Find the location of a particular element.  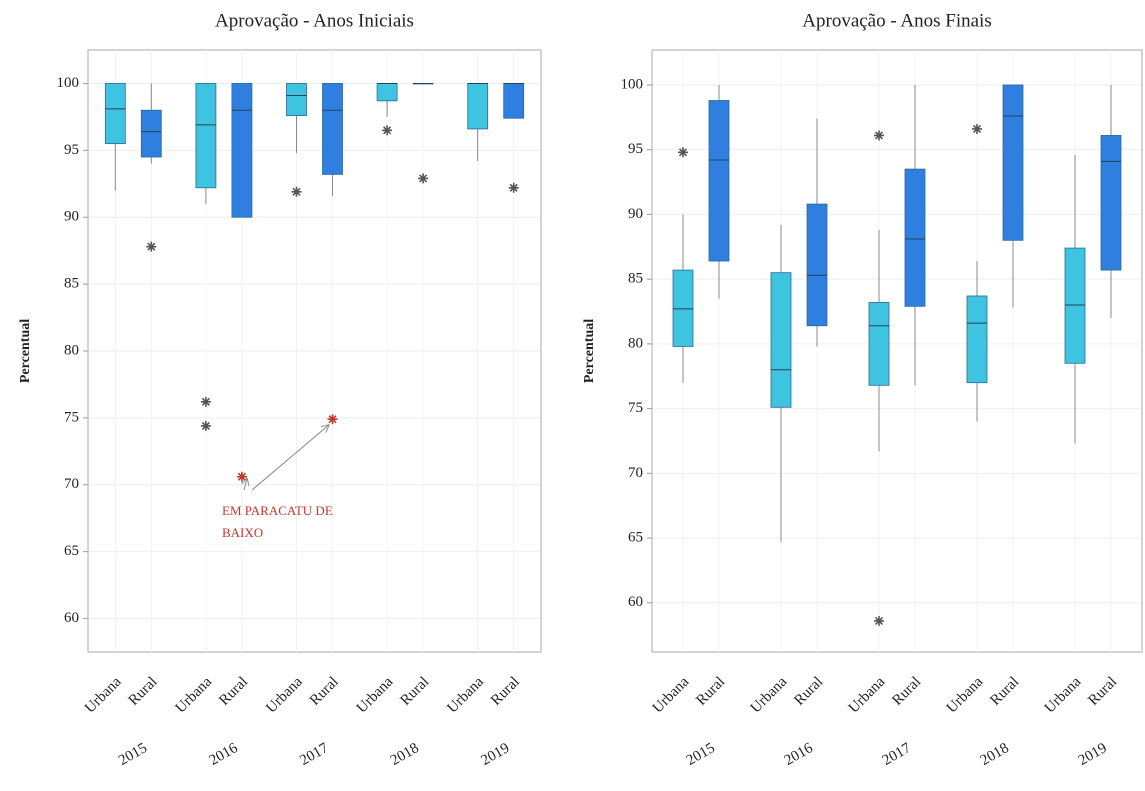

annotation: BAIXO is located at coordinates (242, 532).